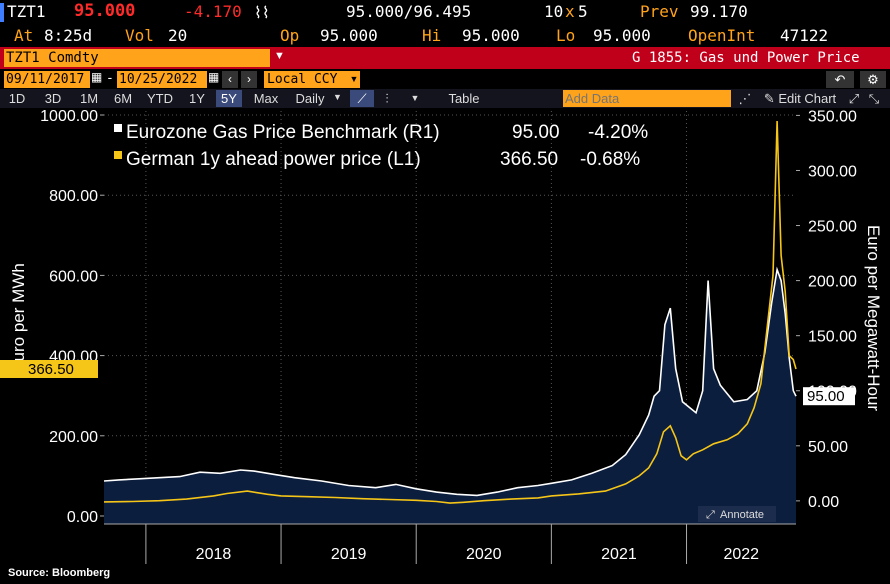 The width and height of the screenshot is (890, 584). What do you see at coordinates (659, 11) in the screenshot?
I see `prev-label: Prev` at bounding box center [659, 11].